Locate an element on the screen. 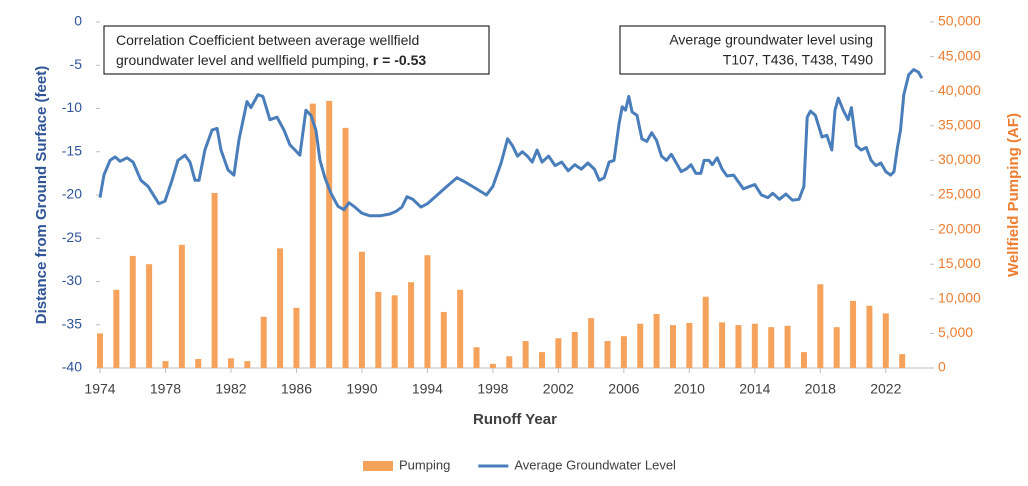  y-tick-label: -30 is located at coordinates (72, 280).